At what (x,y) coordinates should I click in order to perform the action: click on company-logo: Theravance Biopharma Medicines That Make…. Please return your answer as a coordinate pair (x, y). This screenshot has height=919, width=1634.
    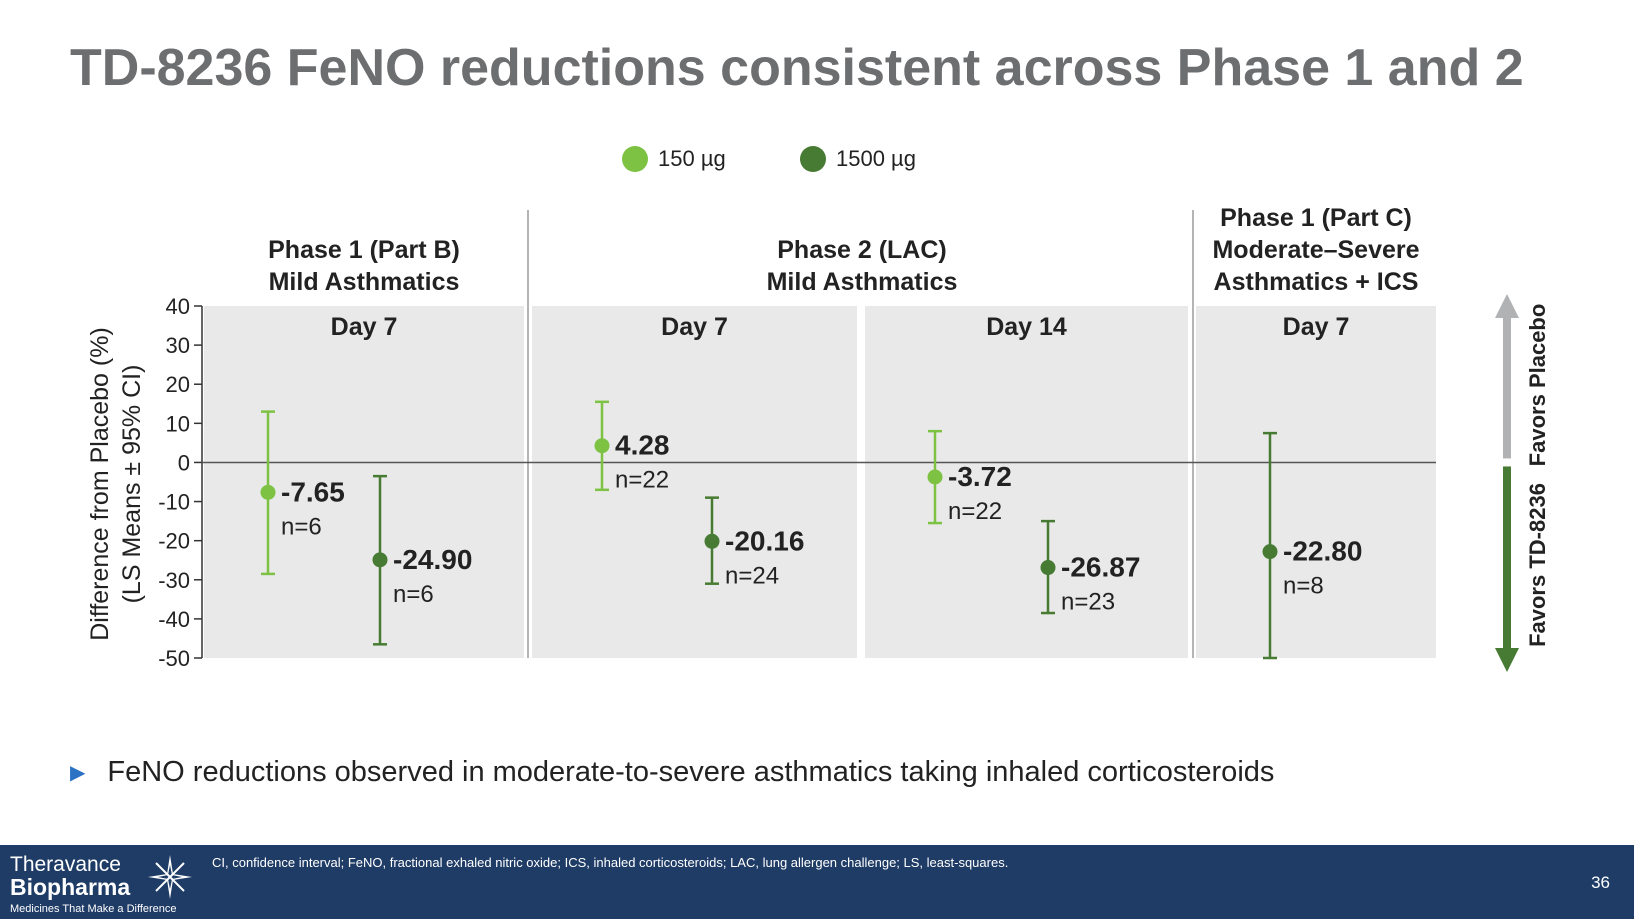
    Looking at the image, I should click on (101, 884).